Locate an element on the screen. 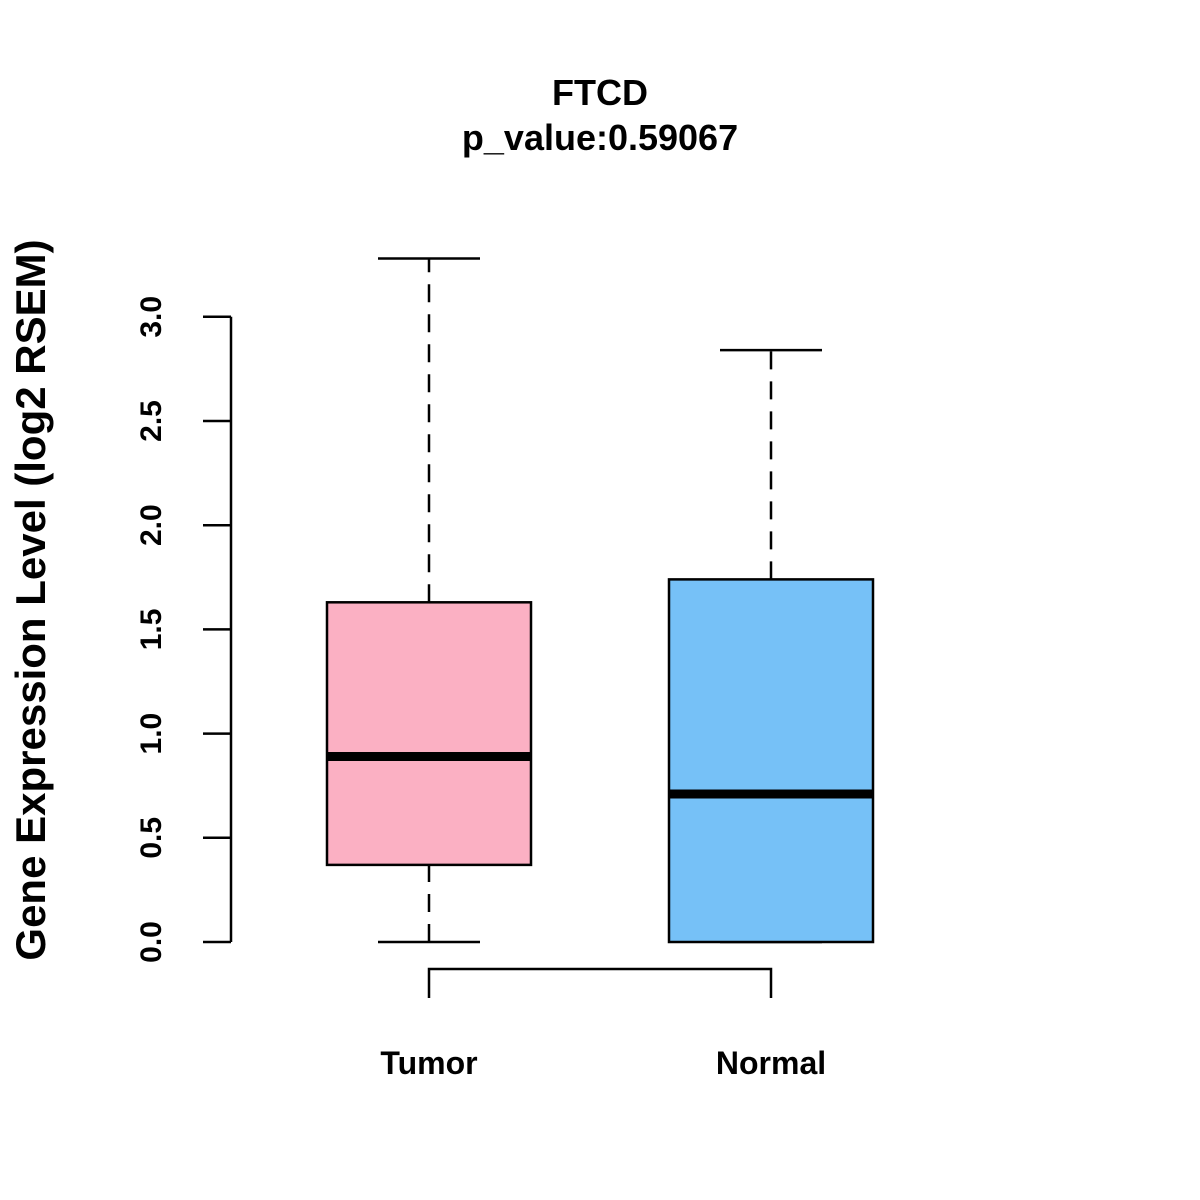 The width and height of the screenshot is (1200, 1200). x-tick-label-tumor: Tumor is located at coordinates (428, 1063).